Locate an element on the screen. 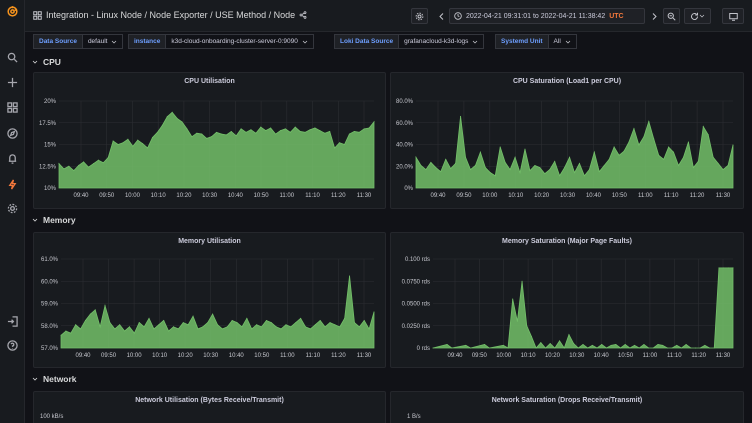  help-icon is located at coordinates (12, 345).